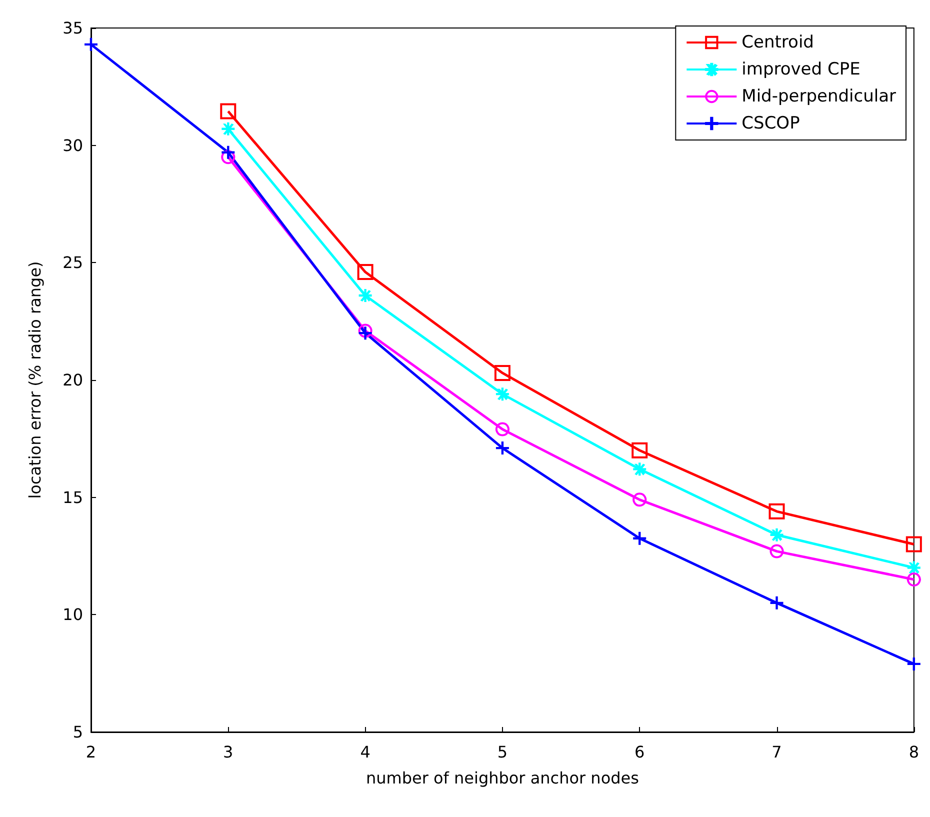  Describe the element at coordinates (72, 614) in the screenshot. I see `y-tick-label: 10` at that location.